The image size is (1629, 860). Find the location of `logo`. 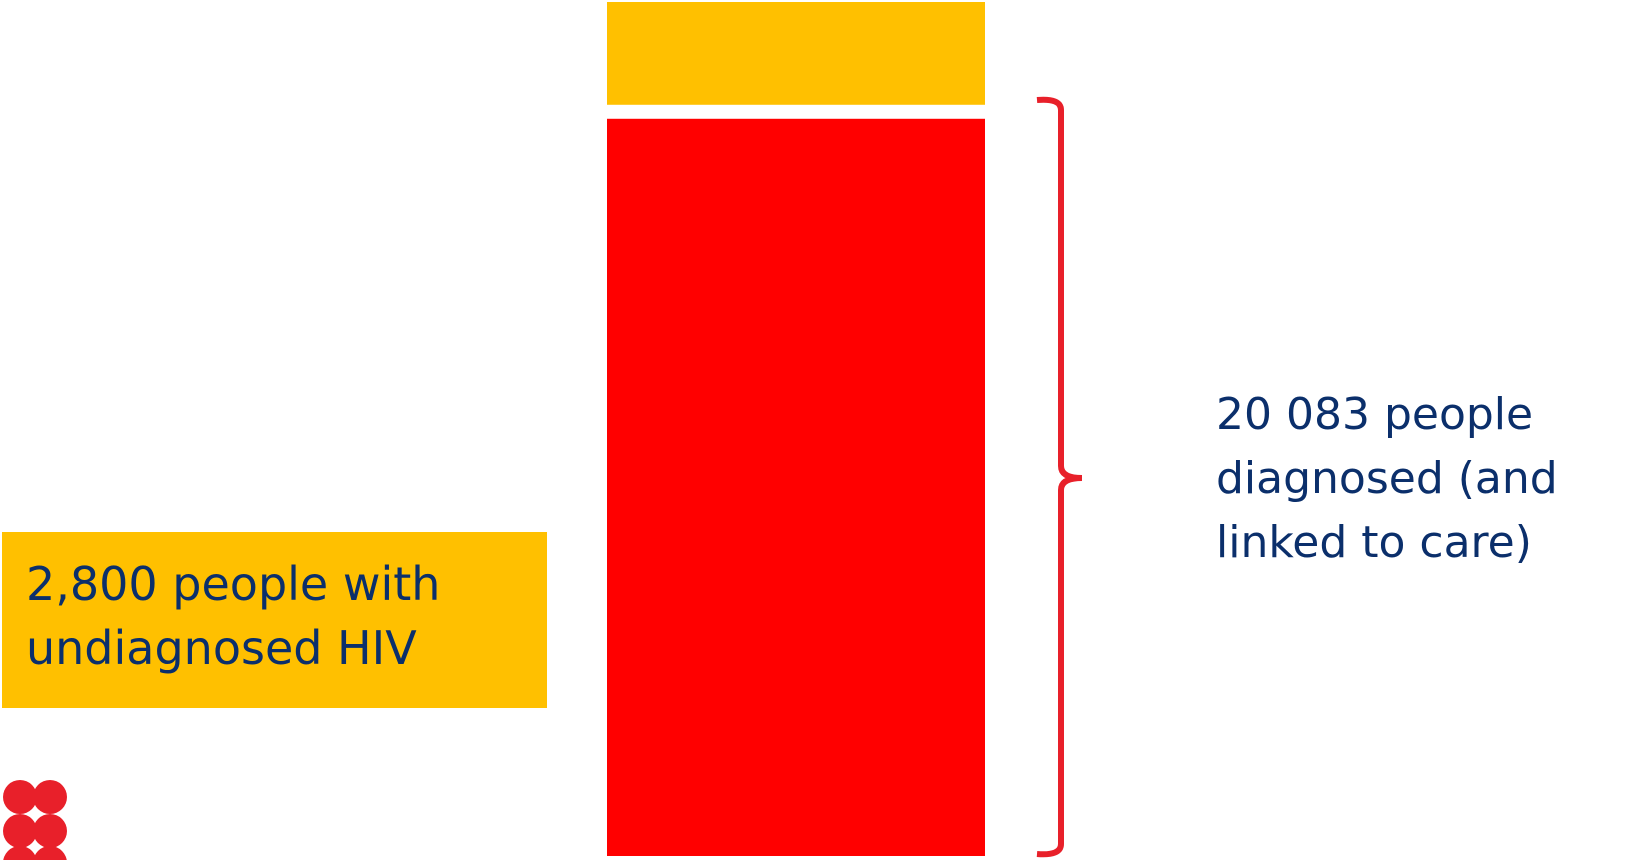

logo is located at coordinates (35, 820).